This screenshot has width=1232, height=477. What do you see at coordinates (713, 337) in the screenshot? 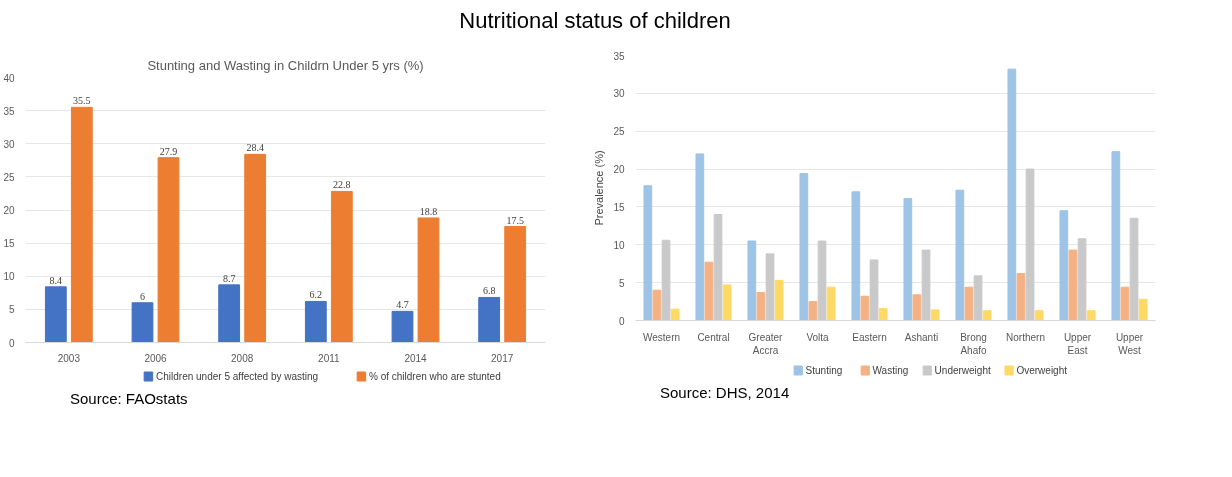
I see `x-tick-label: Central` at bounding box center [713, 337].